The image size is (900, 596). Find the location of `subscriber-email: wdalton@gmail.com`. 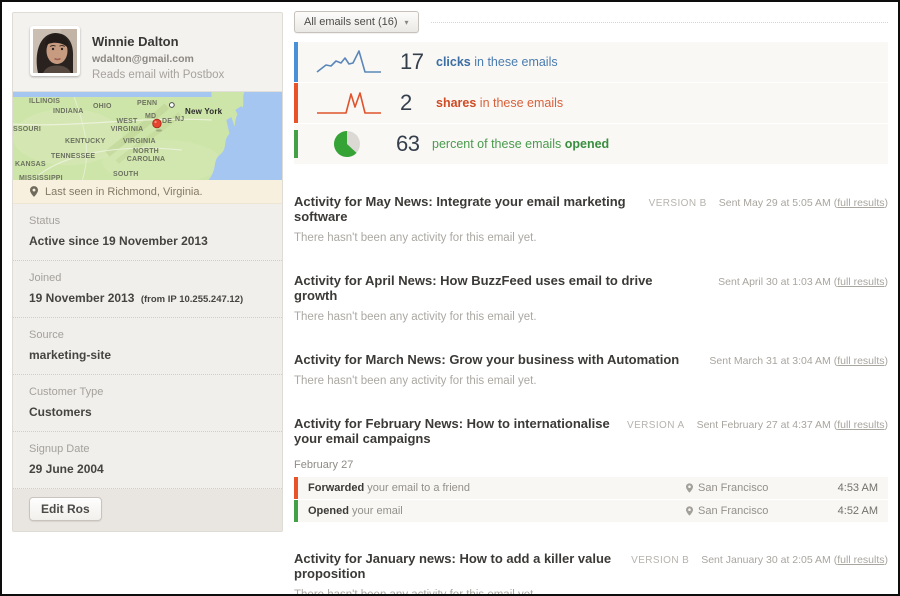

subscriber-email: wdalton@gmail.com is located at coordinates (143, 59).